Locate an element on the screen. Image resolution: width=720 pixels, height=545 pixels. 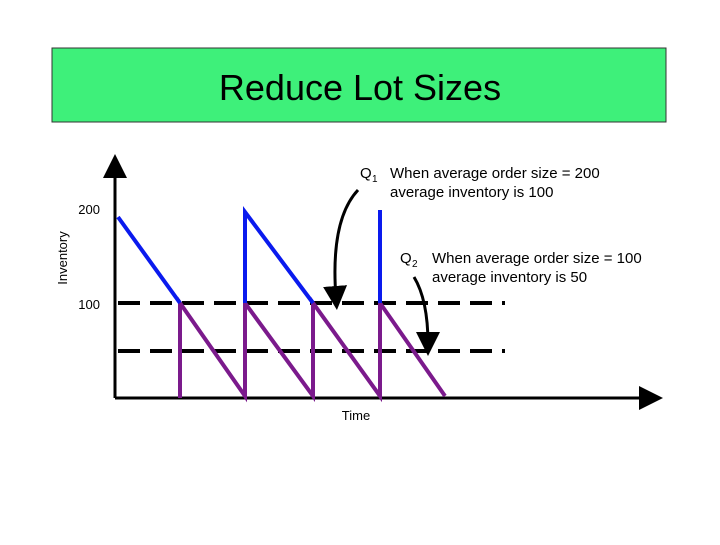
small-lot-sawtooth is located at coordinates (312, 349).